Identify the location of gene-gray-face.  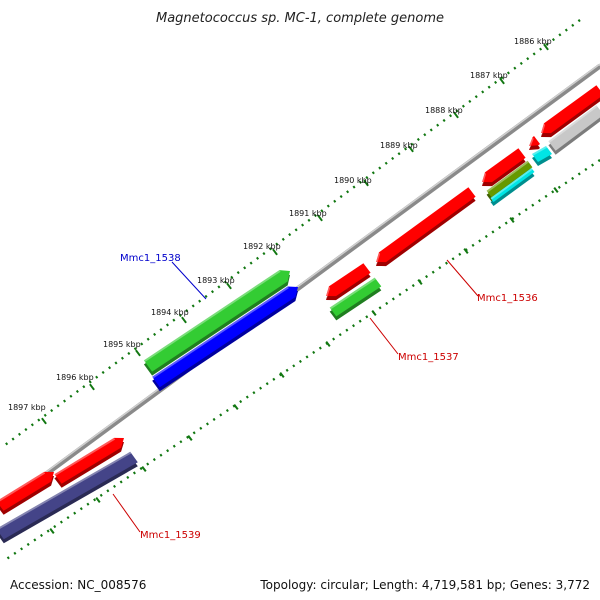
(574, 128).